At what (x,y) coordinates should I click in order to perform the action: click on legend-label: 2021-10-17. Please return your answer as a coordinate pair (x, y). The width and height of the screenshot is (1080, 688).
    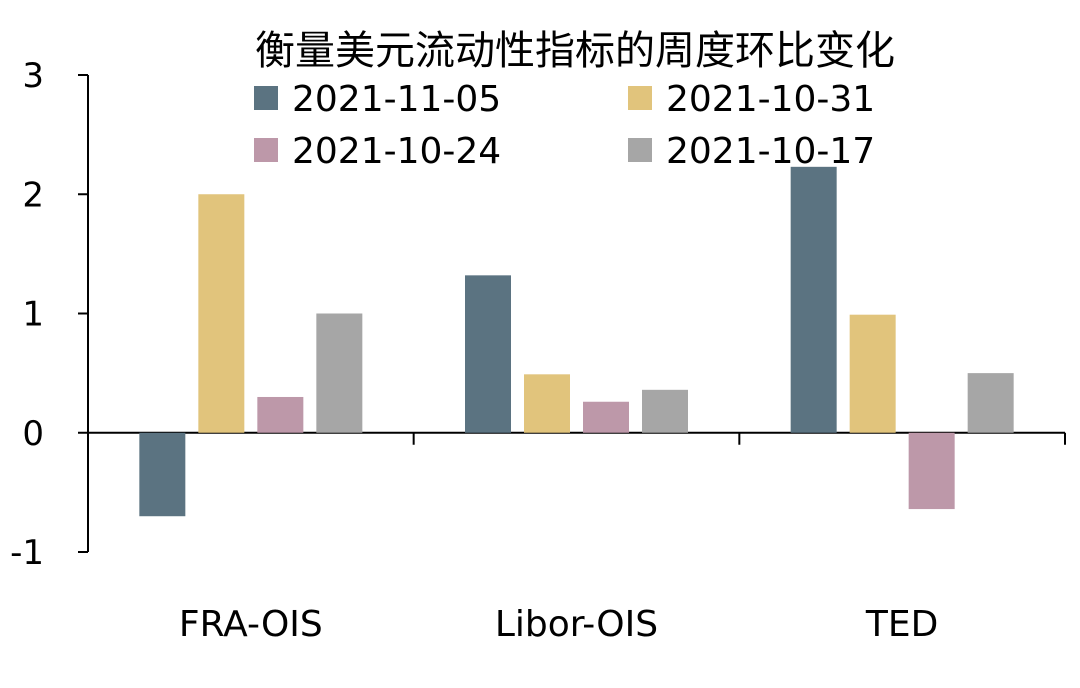
    Looking at the image, I should click on (770, 151).